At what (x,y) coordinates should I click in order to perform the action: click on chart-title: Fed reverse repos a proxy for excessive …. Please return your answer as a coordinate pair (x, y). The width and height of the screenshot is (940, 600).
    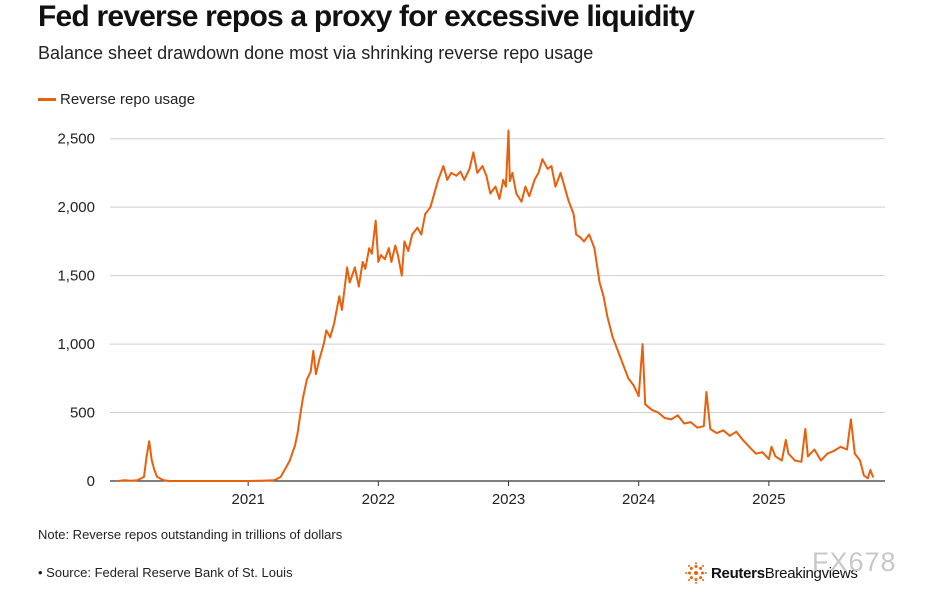
    Looking at the image, I should click on (366, 16).